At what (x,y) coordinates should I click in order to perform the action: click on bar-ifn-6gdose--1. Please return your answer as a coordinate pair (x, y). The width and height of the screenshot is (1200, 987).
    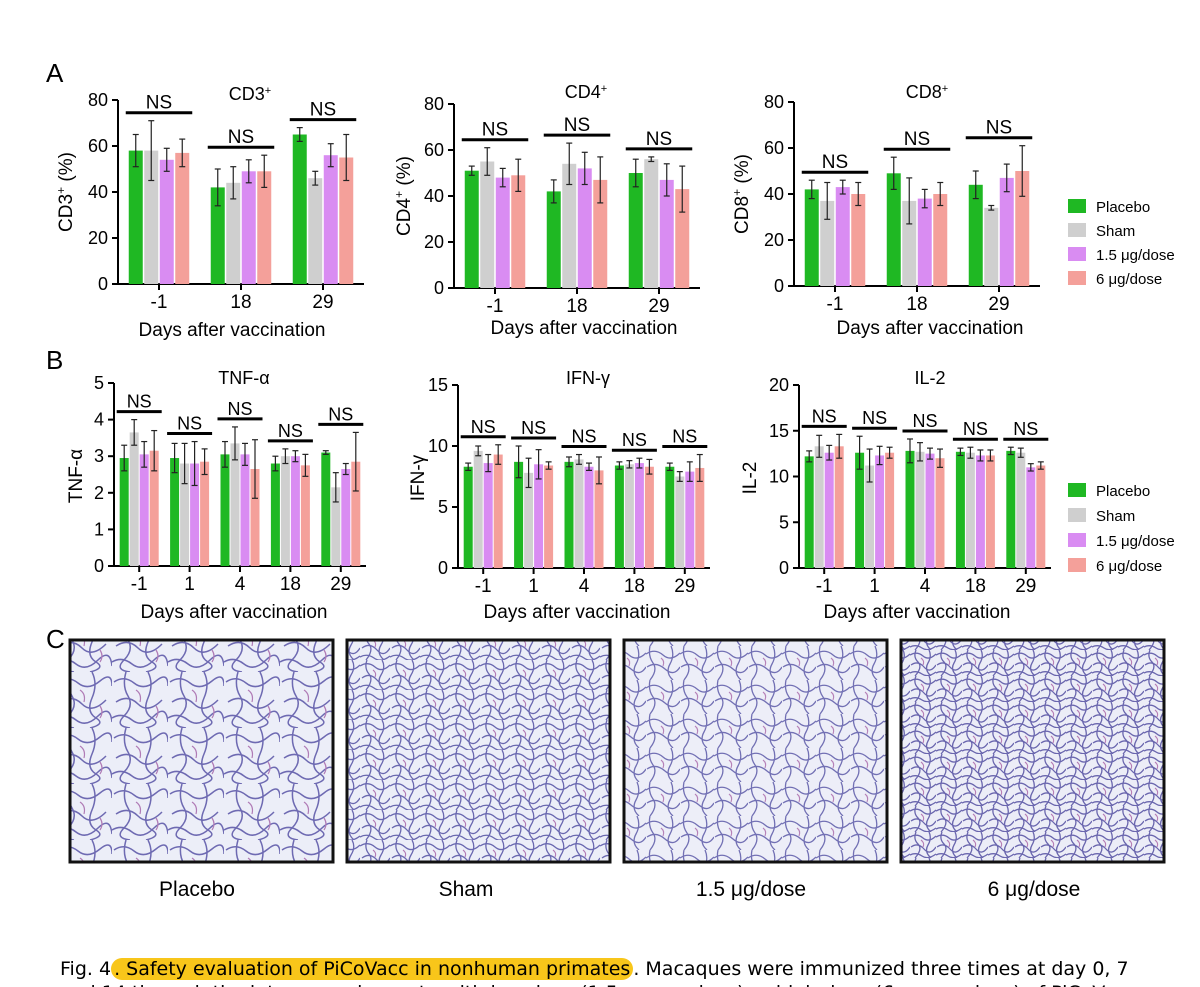
    Looking at the image, I should click on (498, 511).